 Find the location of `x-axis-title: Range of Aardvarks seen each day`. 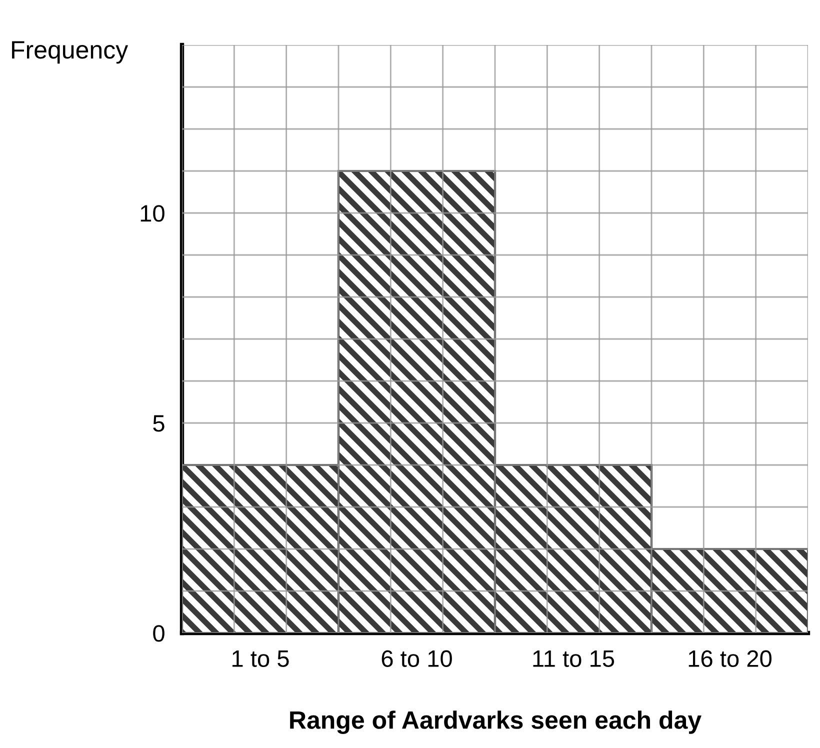

x-axis-title: Range of Aardvarks seen each day is located at coordinates (496, 722).